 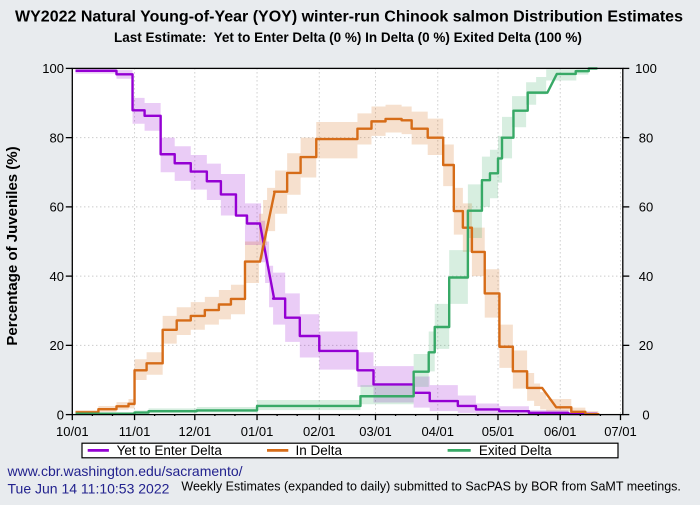 I want to click on svg-text: 01/01, so click(x=257, y=431).